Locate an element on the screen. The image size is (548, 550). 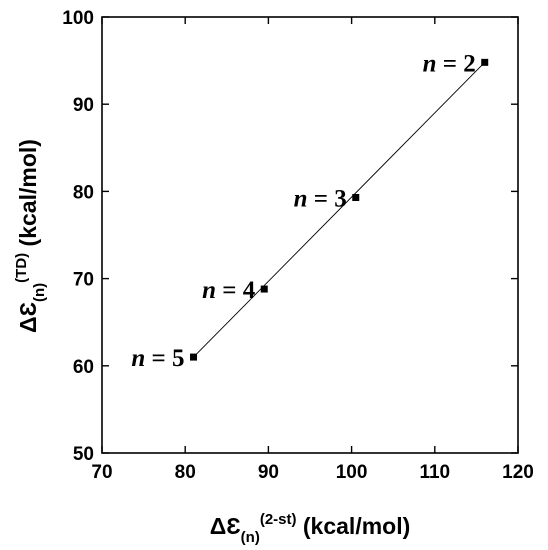
y-tick-label: 50 is located at coordinates (83, 454).